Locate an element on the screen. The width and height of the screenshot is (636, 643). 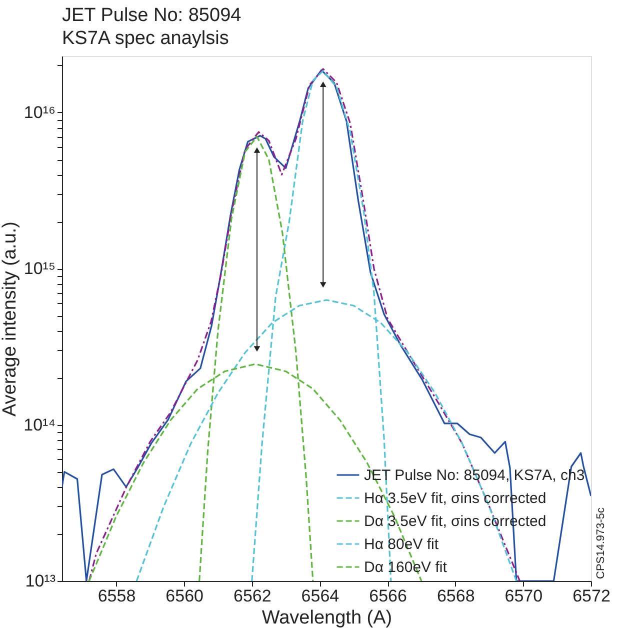
y-axis-title: Average intensity (a.u.) is located at coordinates (10, 319).